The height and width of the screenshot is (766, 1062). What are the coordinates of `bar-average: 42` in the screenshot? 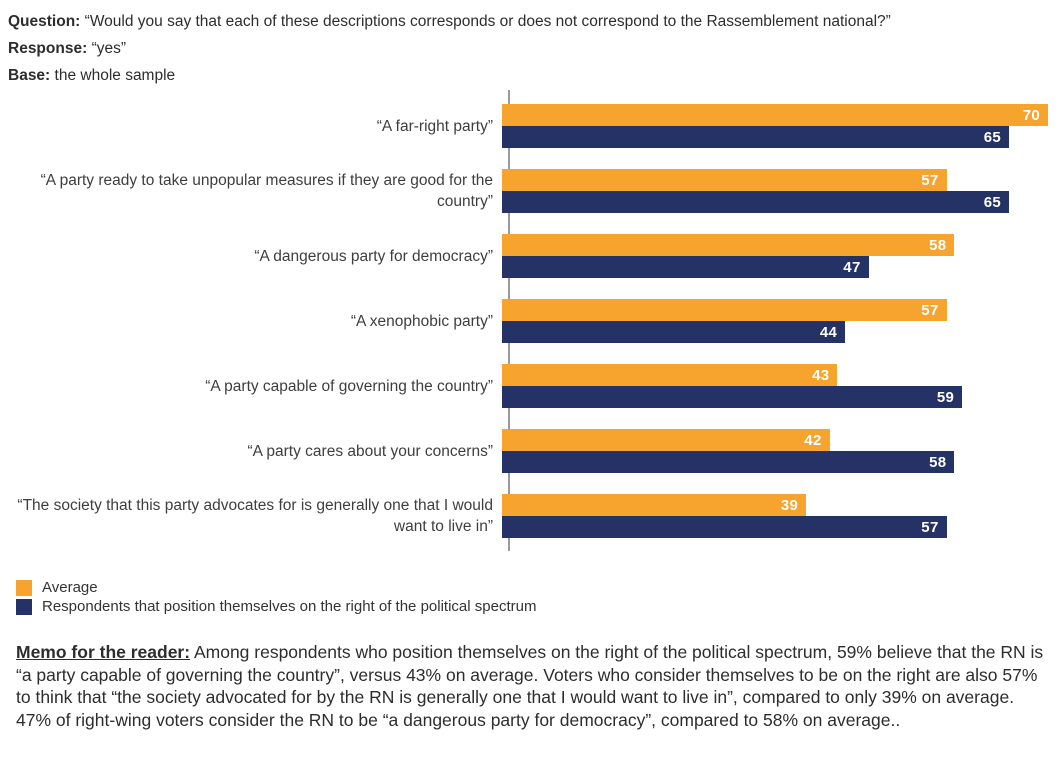 It's located at (666, 440).